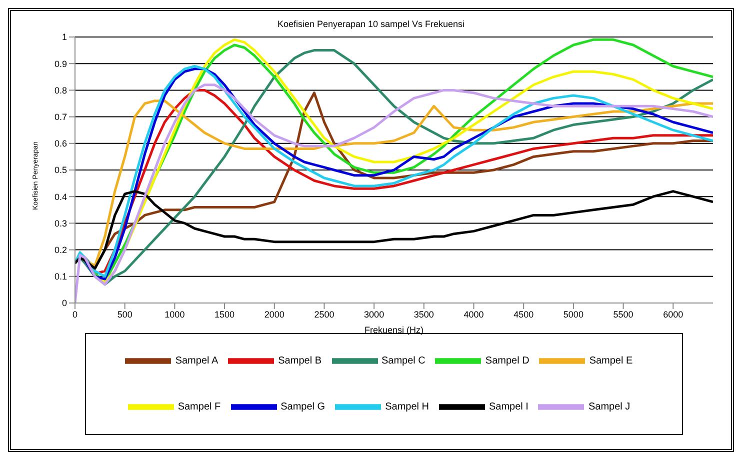  What do you see at coordinates (196, 361) in the screenshot?
I see `legend-label: Sampel A` at bounding box center [196, 361].